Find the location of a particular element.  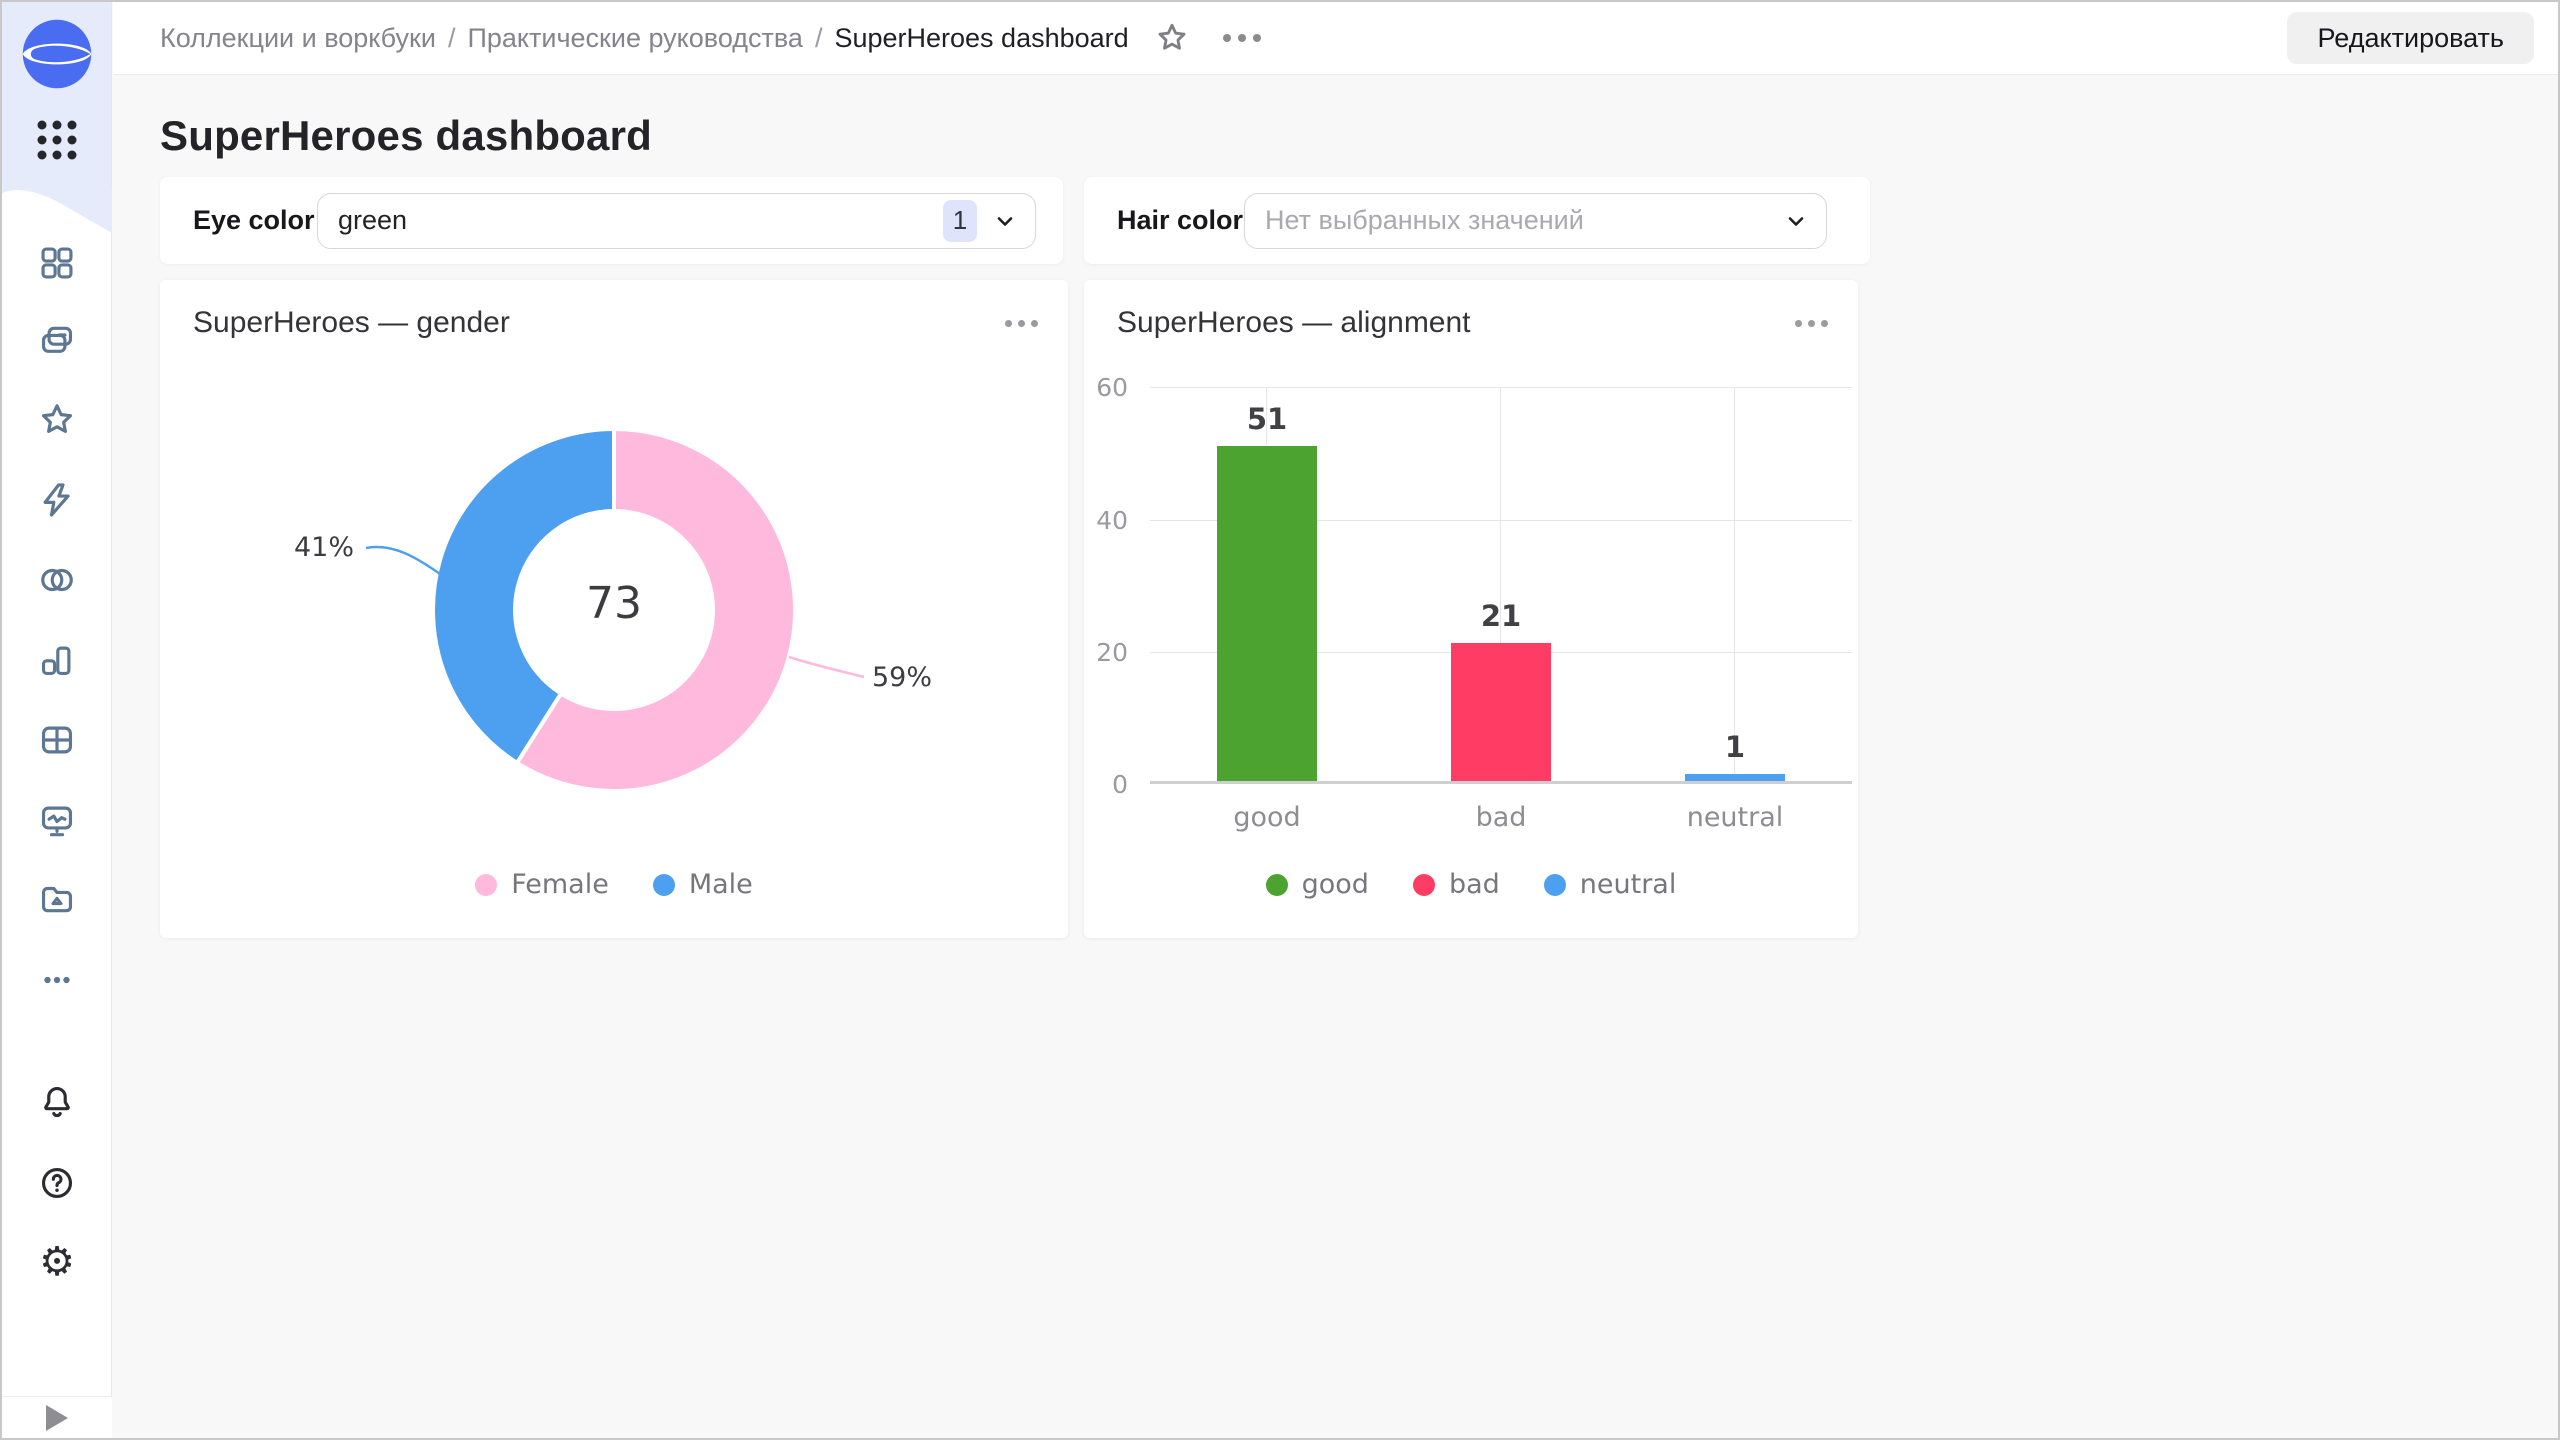

sidebar-wave is located at coordinates (57, 210).